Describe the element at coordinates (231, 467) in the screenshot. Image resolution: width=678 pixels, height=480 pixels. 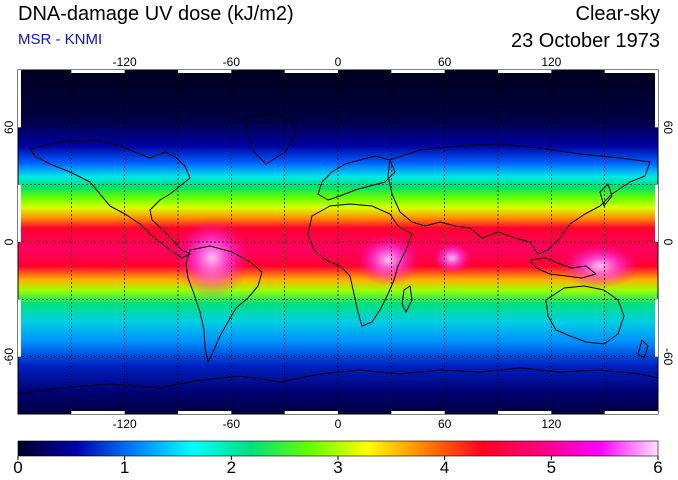
I see `colorbar-tick-label: 2` at that location.